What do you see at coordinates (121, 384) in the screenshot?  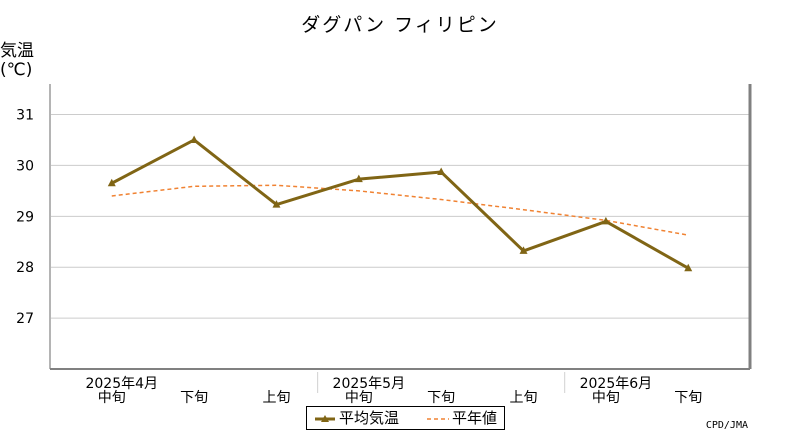 I see `month-label: 2025年4月` at bounding box center [121, 384].